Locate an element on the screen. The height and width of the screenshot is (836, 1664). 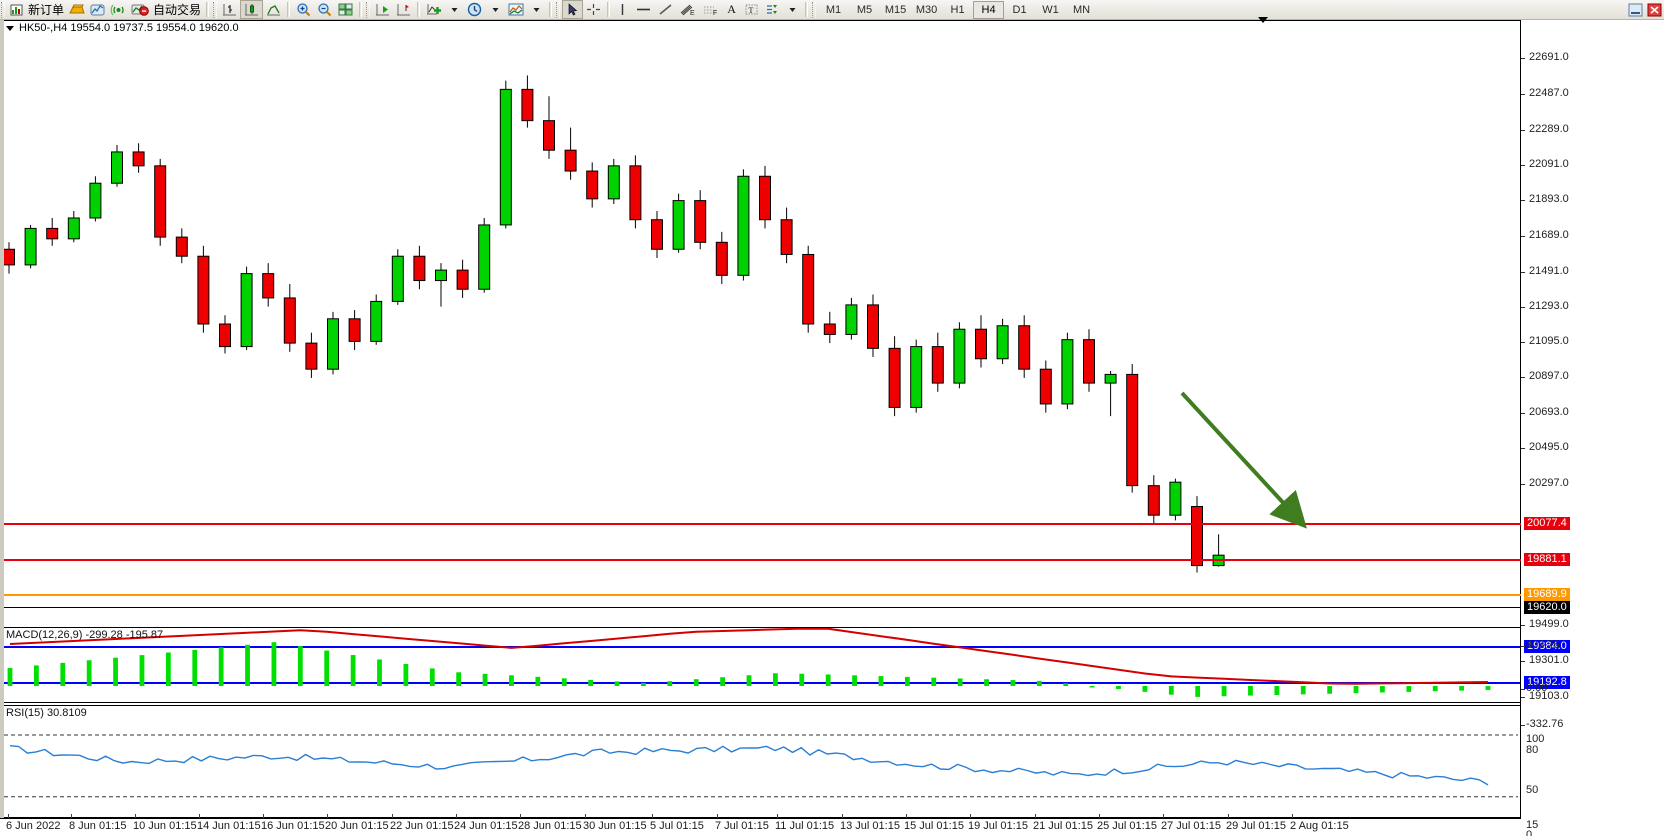
market-watch-button is located at coordinates (97, 9).